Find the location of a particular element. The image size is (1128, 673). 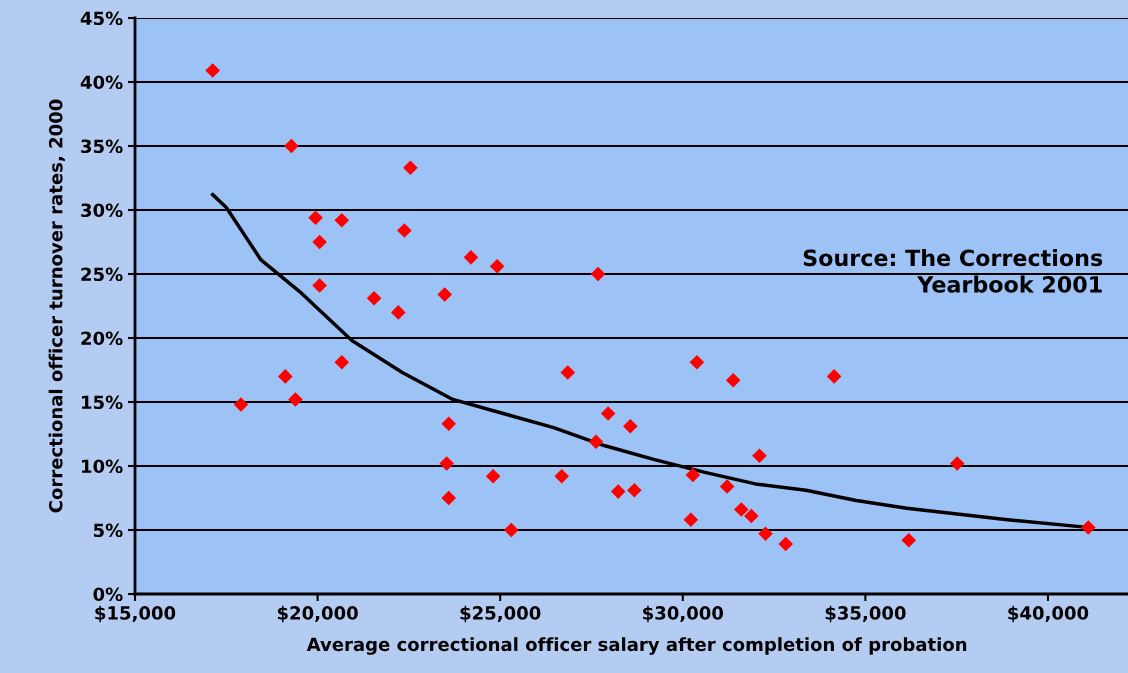

y-tick-label: 5% is located at coordinates (108, 530).